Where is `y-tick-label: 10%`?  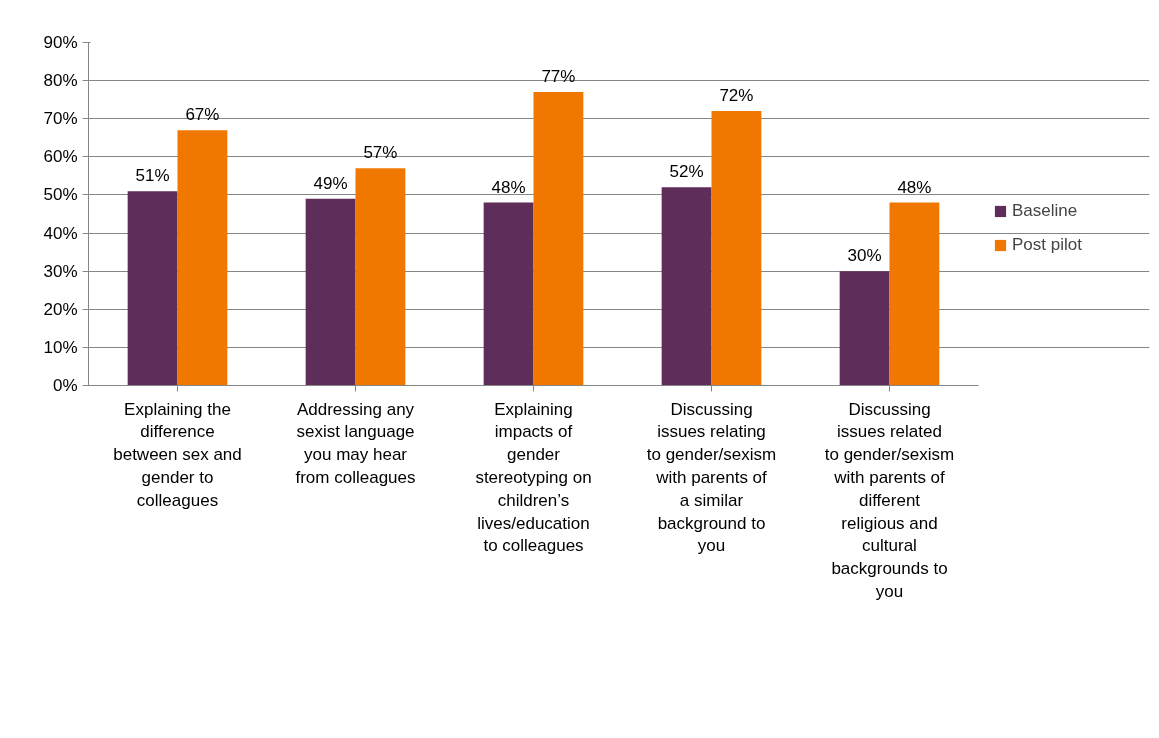
y-tick-label: 10% is located at coordinates (60, 347).